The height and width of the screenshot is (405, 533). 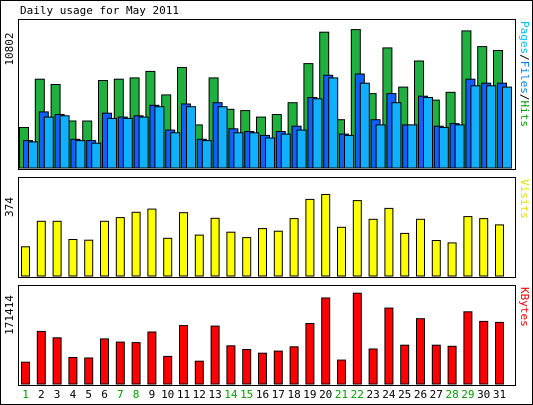 I want to click on x-tick-day-9: 9, so click(x=152, y=394).